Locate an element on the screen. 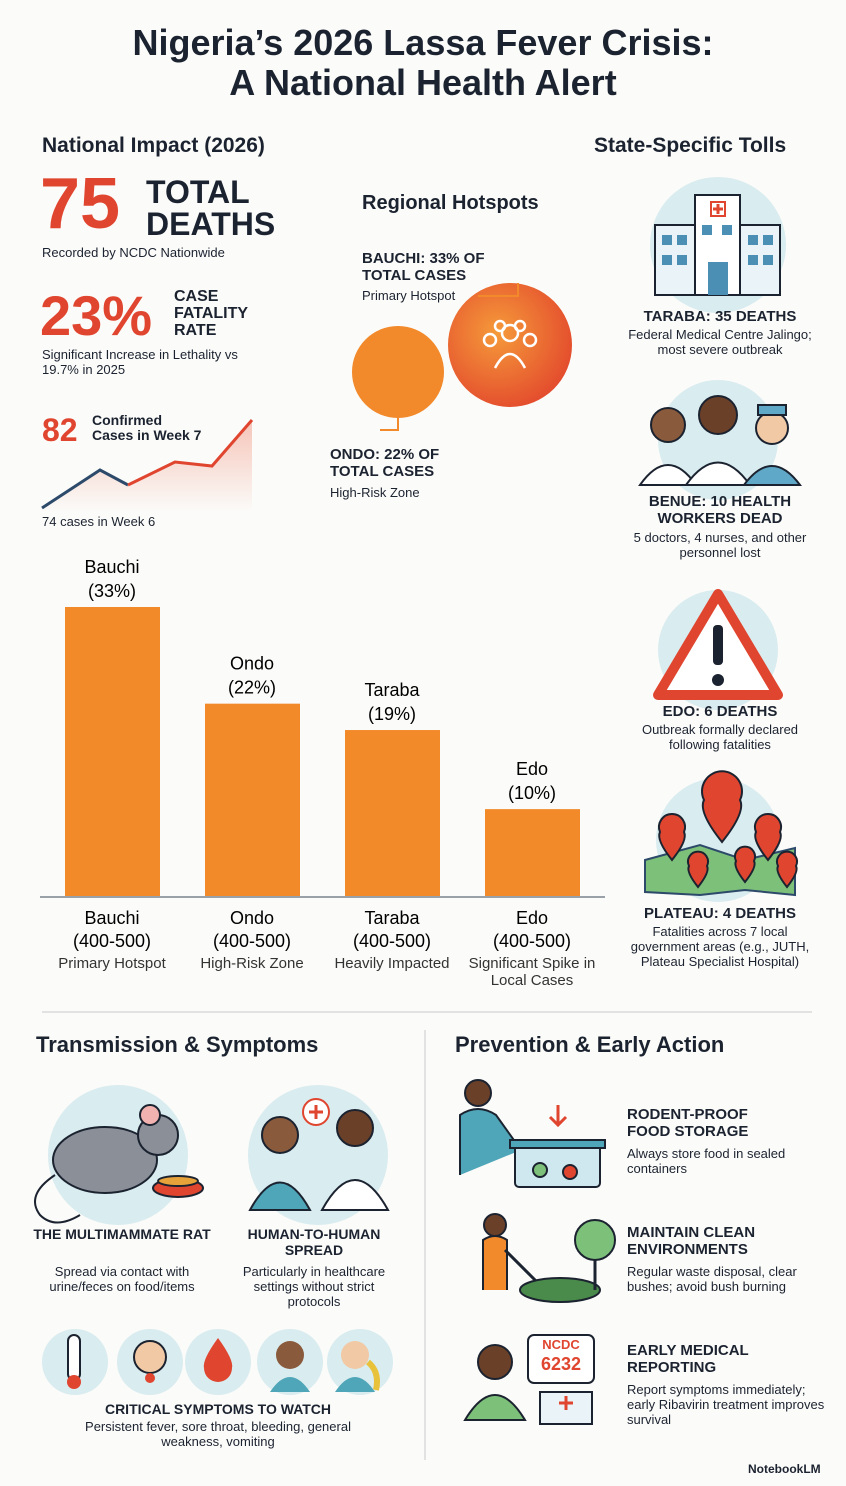 Image resolution: width=846 pixels, height=1486 pixels. people-icon is located at coordinates (510, 344).